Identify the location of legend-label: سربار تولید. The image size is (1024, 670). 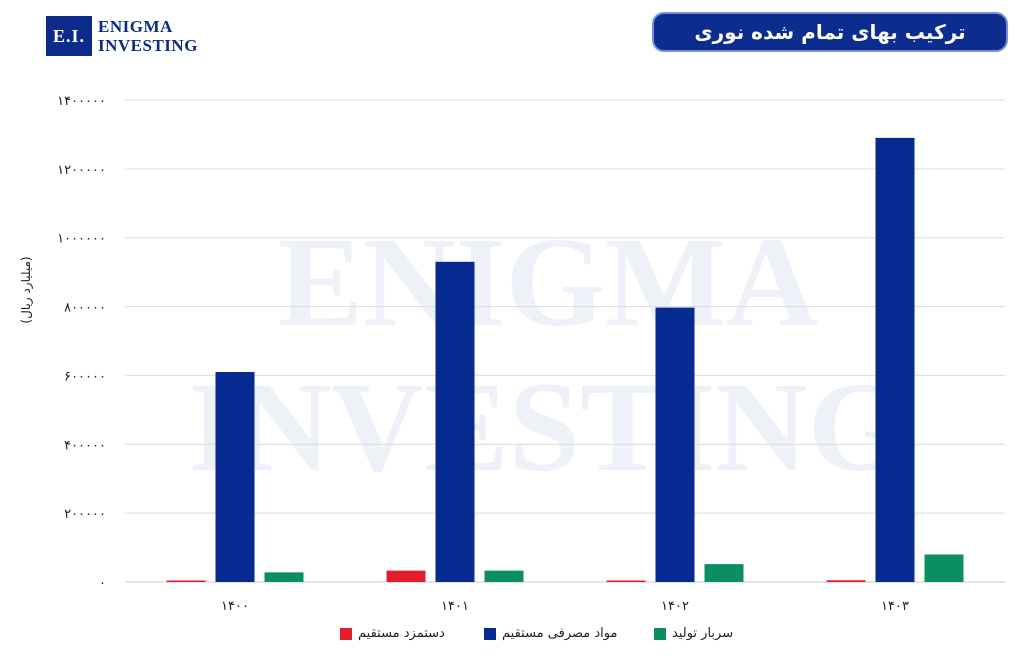
(703, 633).